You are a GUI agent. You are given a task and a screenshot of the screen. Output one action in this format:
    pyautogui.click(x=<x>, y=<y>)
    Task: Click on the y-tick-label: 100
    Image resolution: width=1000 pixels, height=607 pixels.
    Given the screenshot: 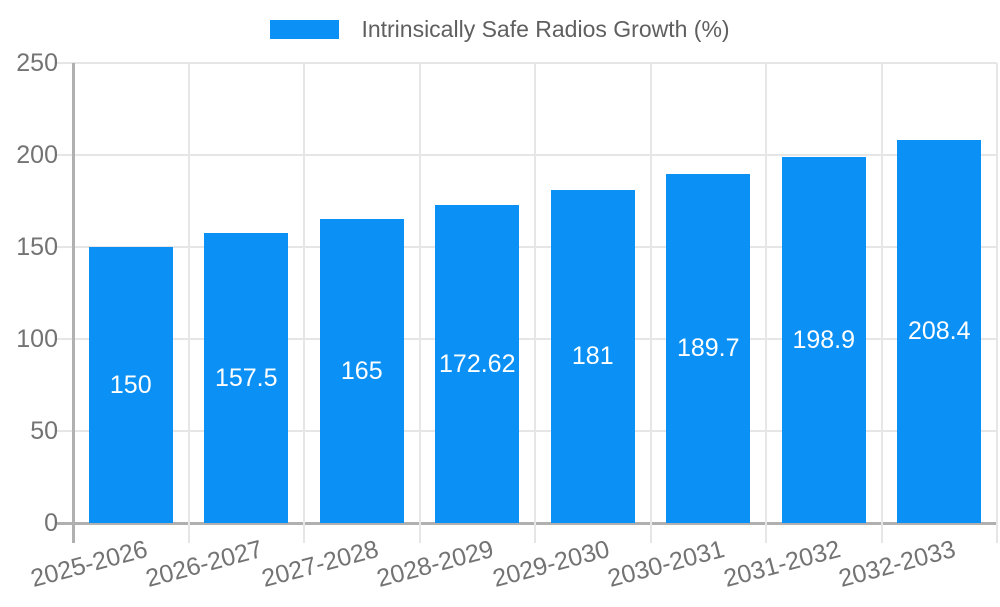 What is the action you would take?
    pyautogui.click(x=37, y=339)
    